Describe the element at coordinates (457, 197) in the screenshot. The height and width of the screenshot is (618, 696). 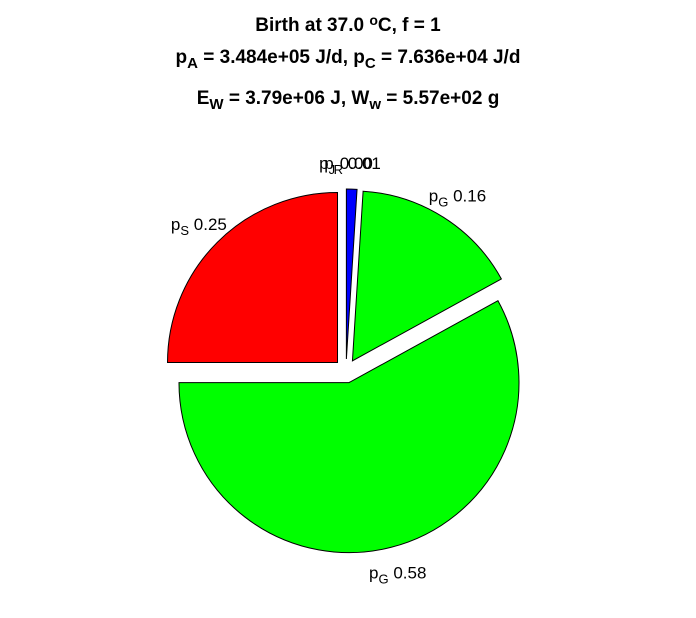
I see `slice-label-2: pG 0.16` at that location.